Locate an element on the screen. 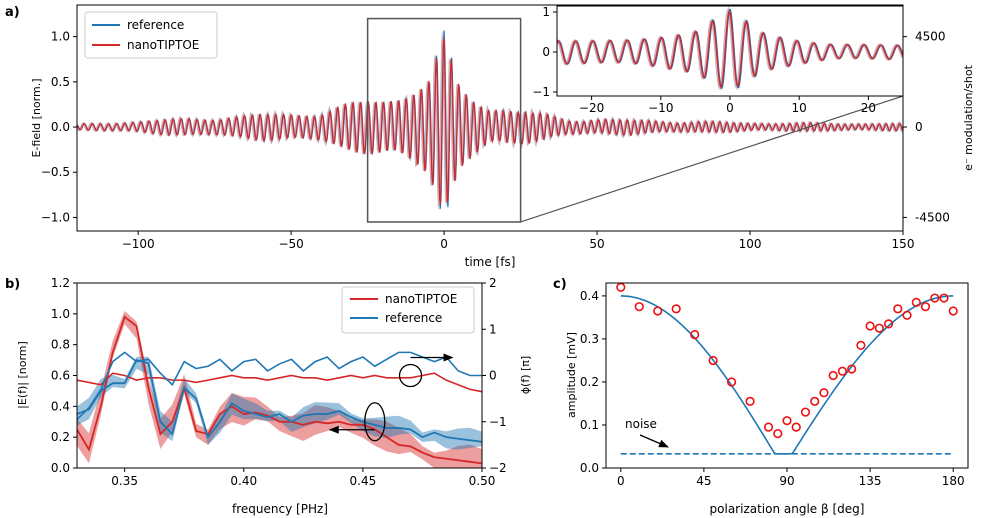  x-tick-label-b: 0.45 is located at coordinates (363, 481).